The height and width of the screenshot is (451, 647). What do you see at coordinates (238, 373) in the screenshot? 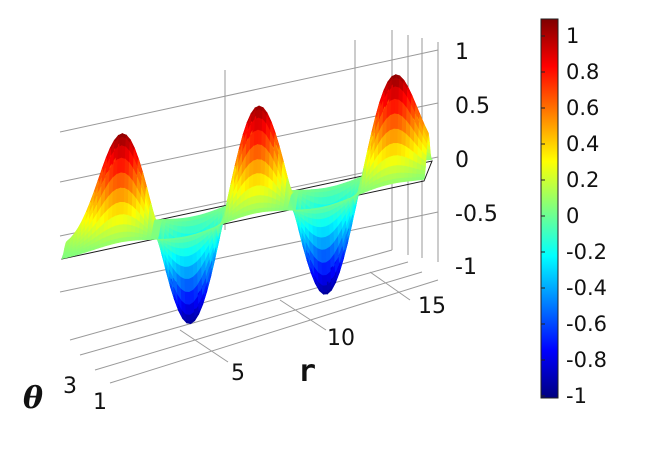
I see `r-tick-label: 5` at bounding box center [238, 373].